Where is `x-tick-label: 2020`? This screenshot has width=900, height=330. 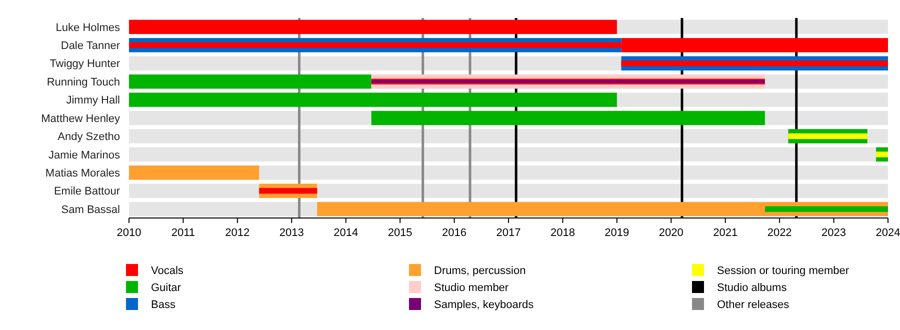 x-tick-label: 2020 is located at coordinates (671, 233).